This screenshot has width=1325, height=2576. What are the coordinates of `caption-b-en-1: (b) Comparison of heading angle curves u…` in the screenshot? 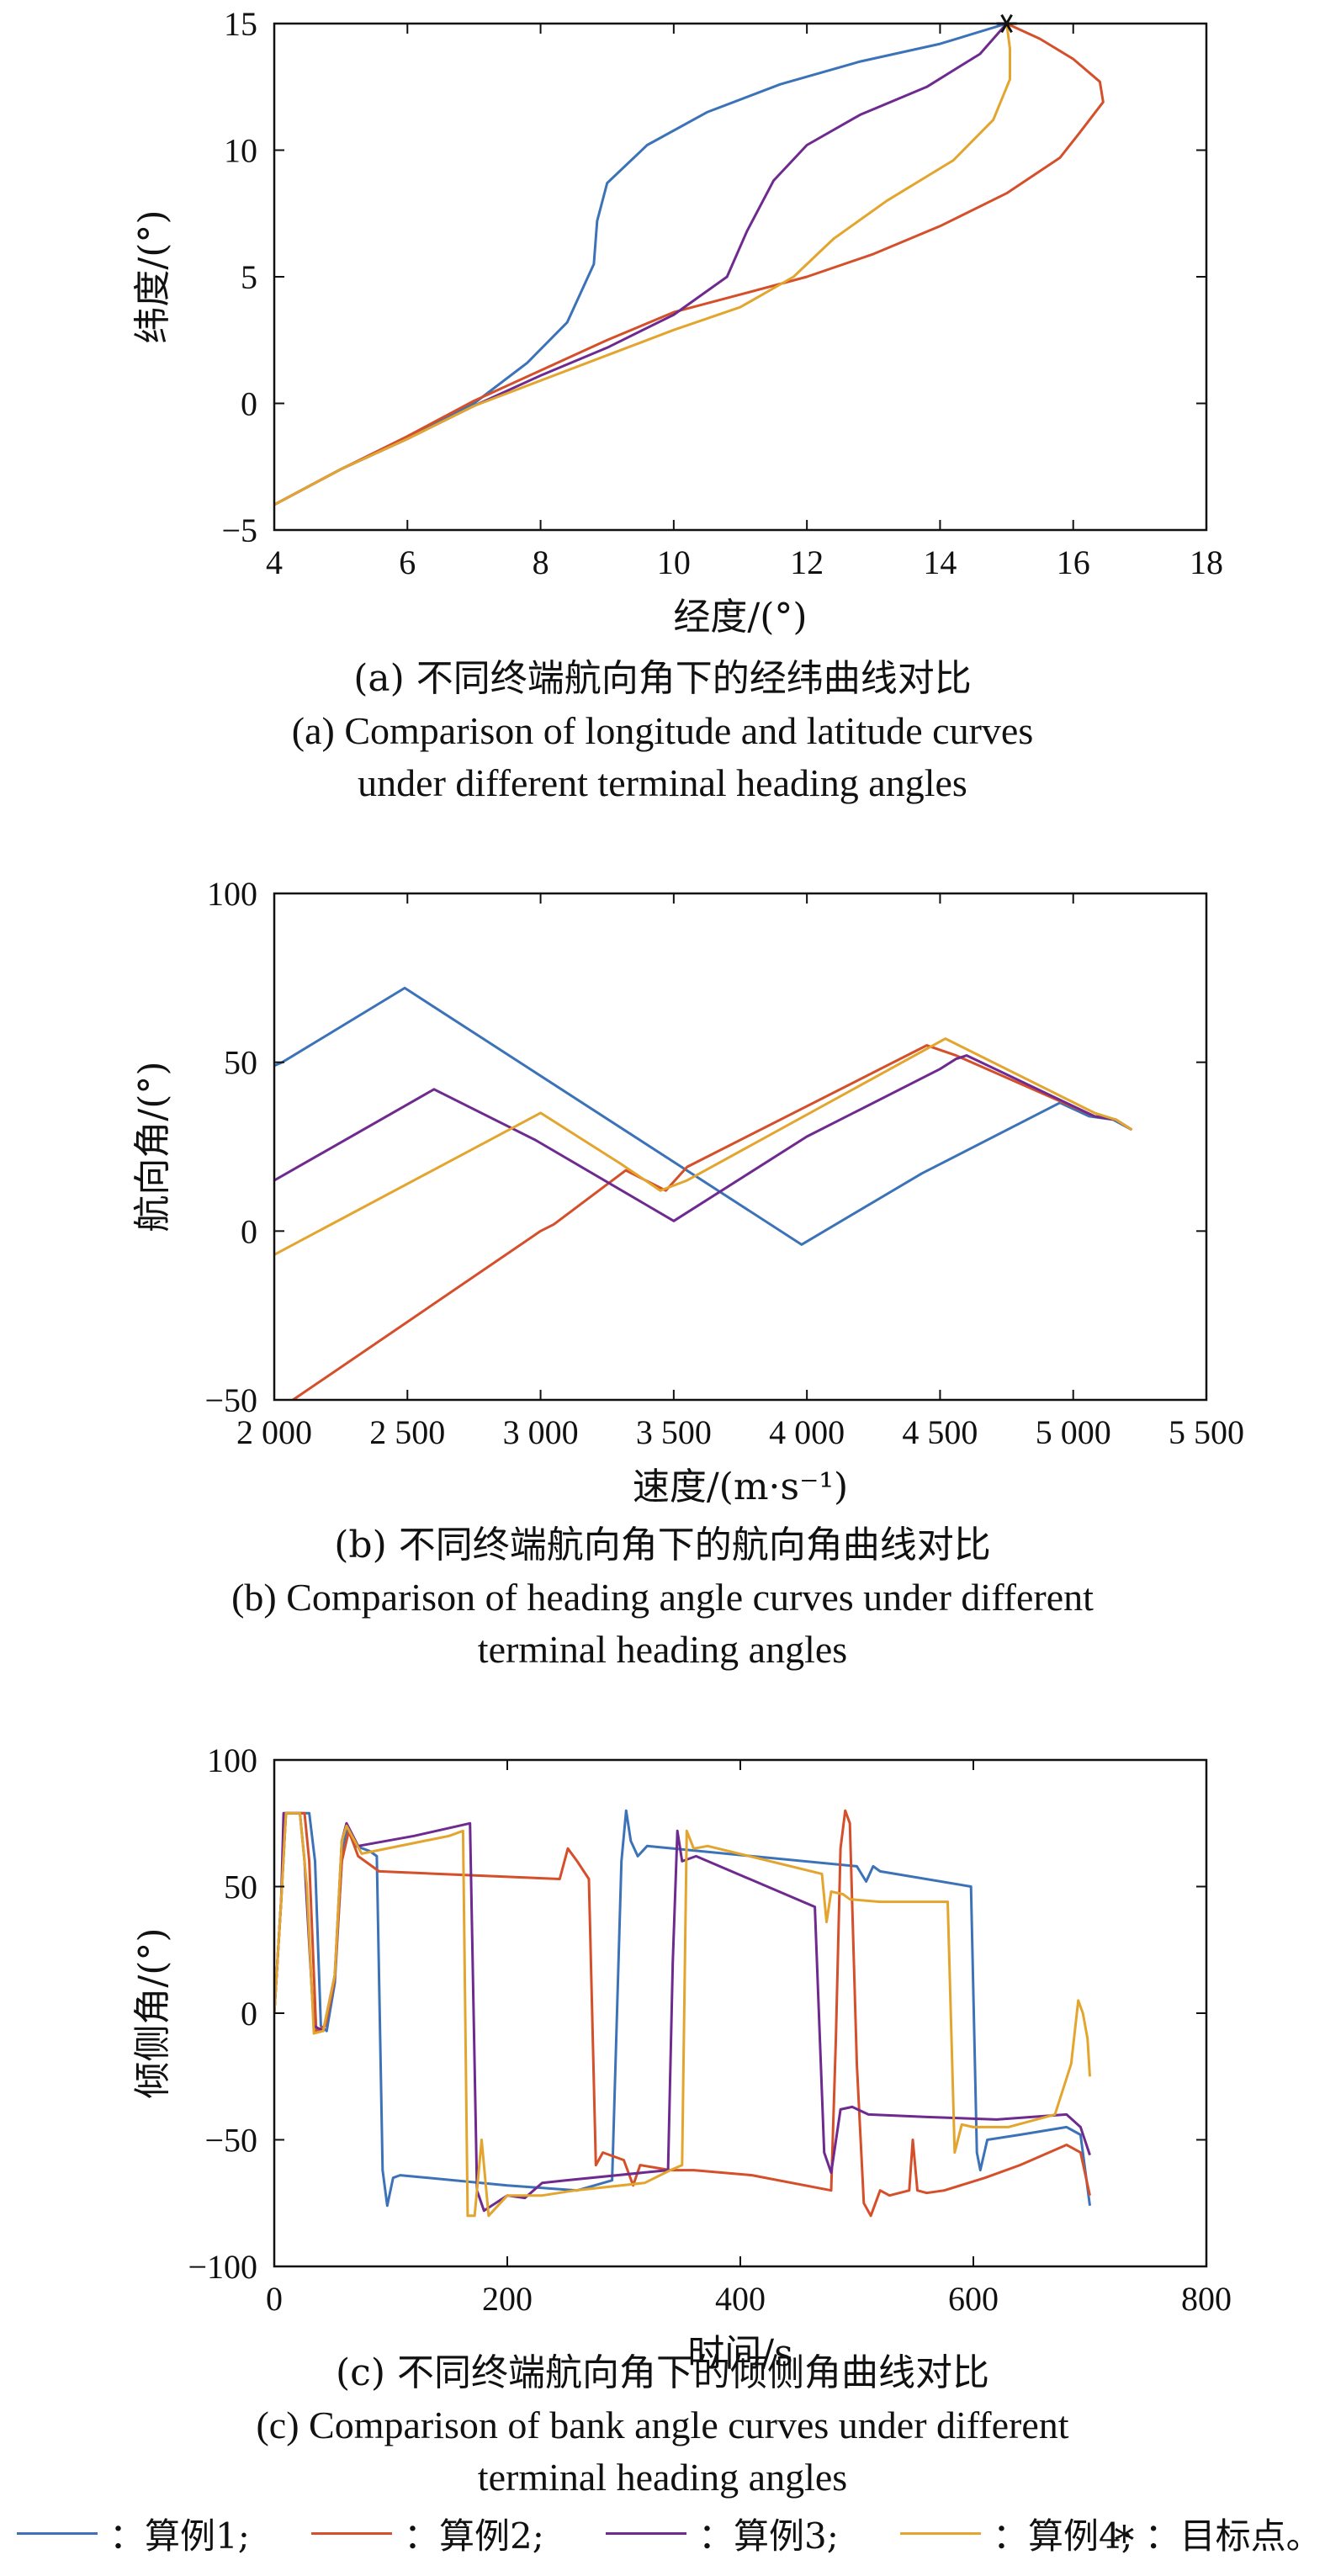 It's located at (662, 1597).